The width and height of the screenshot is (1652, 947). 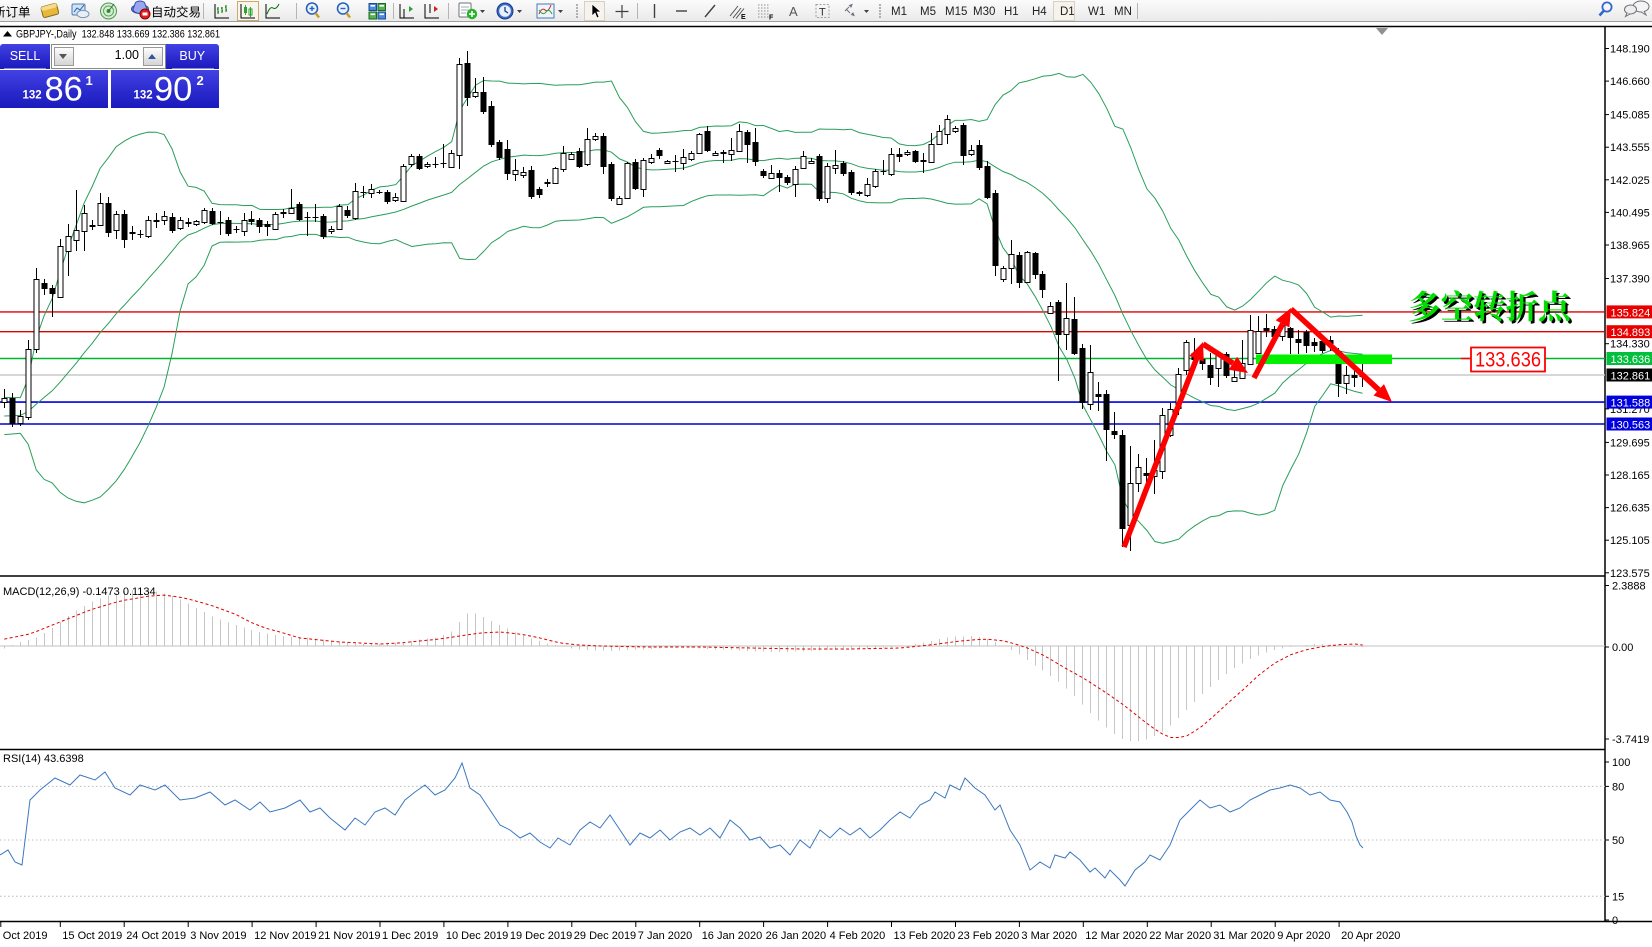 What do you see at coordinates (1615, 921) in the screenshot?
I see `svg-text: 0` at bounding box center [1615, 921].